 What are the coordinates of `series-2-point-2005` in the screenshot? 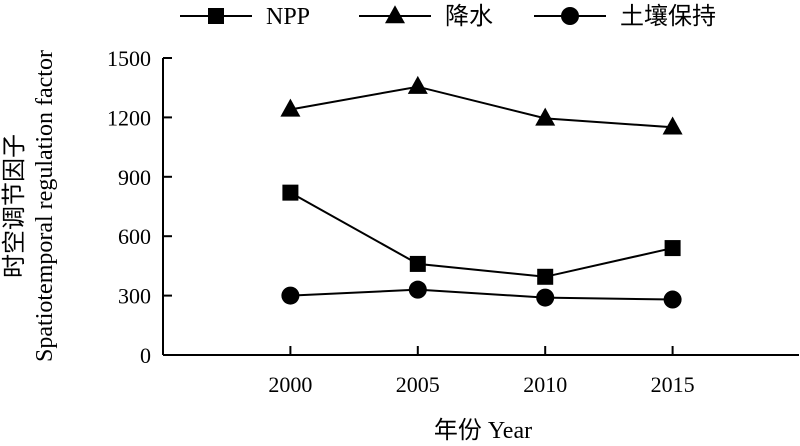 It's located at (417, 289).